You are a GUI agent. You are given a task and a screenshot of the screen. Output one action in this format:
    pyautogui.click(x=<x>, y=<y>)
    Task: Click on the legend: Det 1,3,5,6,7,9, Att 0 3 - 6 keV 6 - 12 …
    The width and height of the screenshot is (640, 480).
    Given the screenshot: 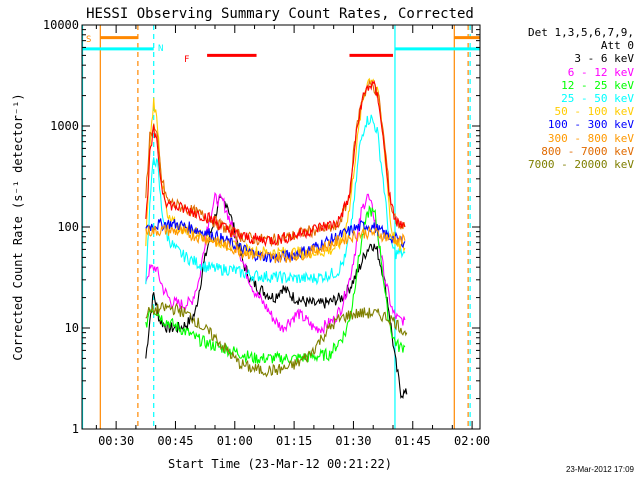 What is the action you would take?
    pyautogui.click(x=549, y=98)
    